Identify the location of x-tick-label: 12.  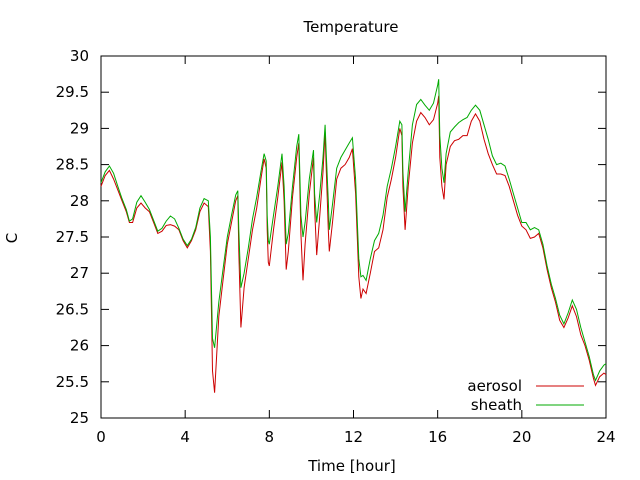
(353, 437).